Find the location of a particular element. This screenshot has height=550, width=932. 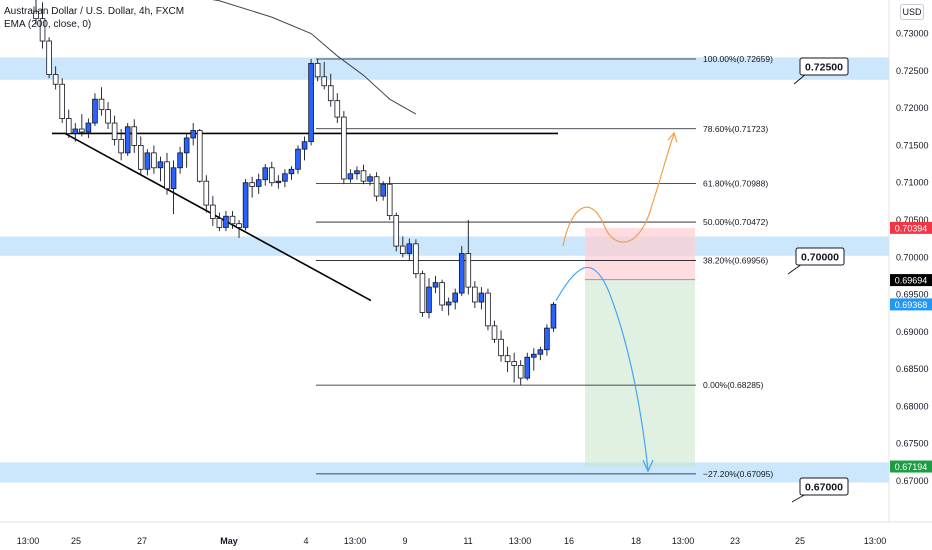

price-tag: 0.69694 is located at coordinates (911, 280).